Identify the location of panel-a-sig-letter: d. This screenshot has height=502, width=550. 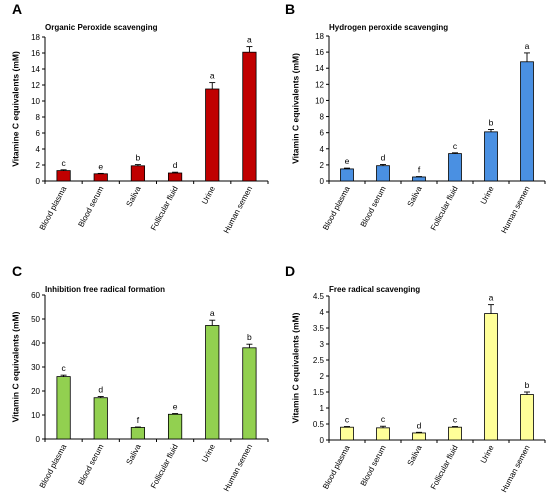
(175, 165).